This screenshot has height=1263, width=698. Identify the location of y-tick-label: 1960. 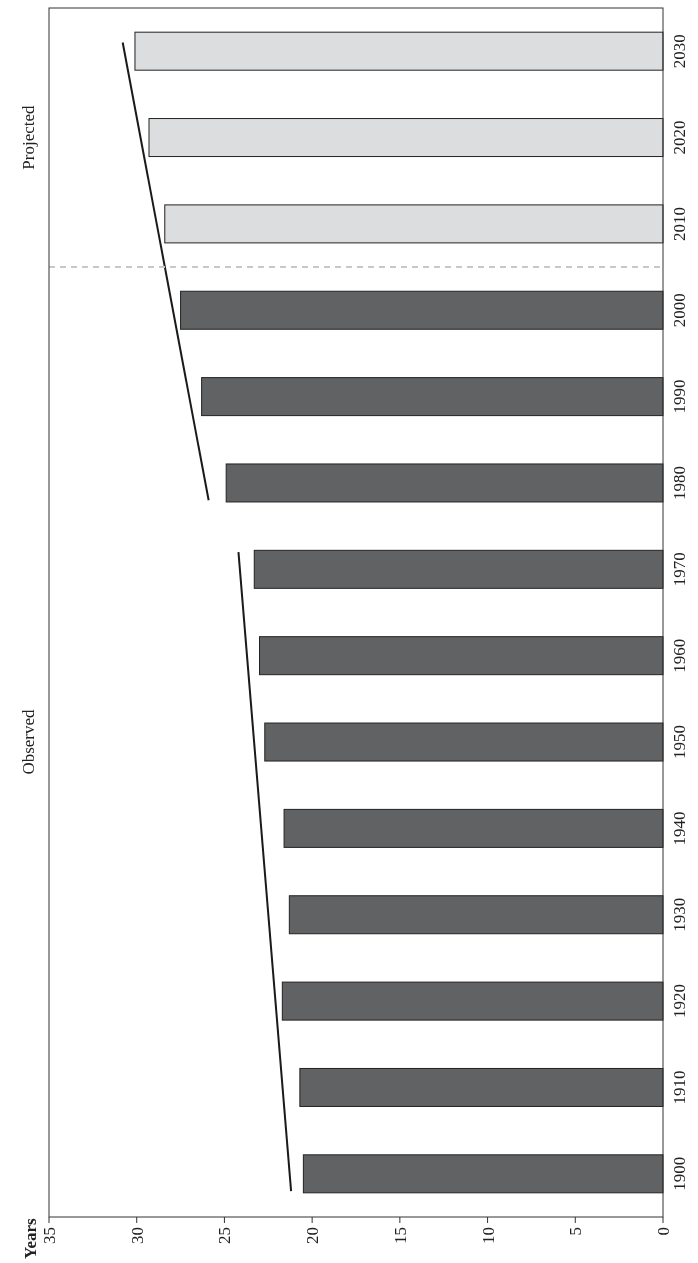
(679, 655).